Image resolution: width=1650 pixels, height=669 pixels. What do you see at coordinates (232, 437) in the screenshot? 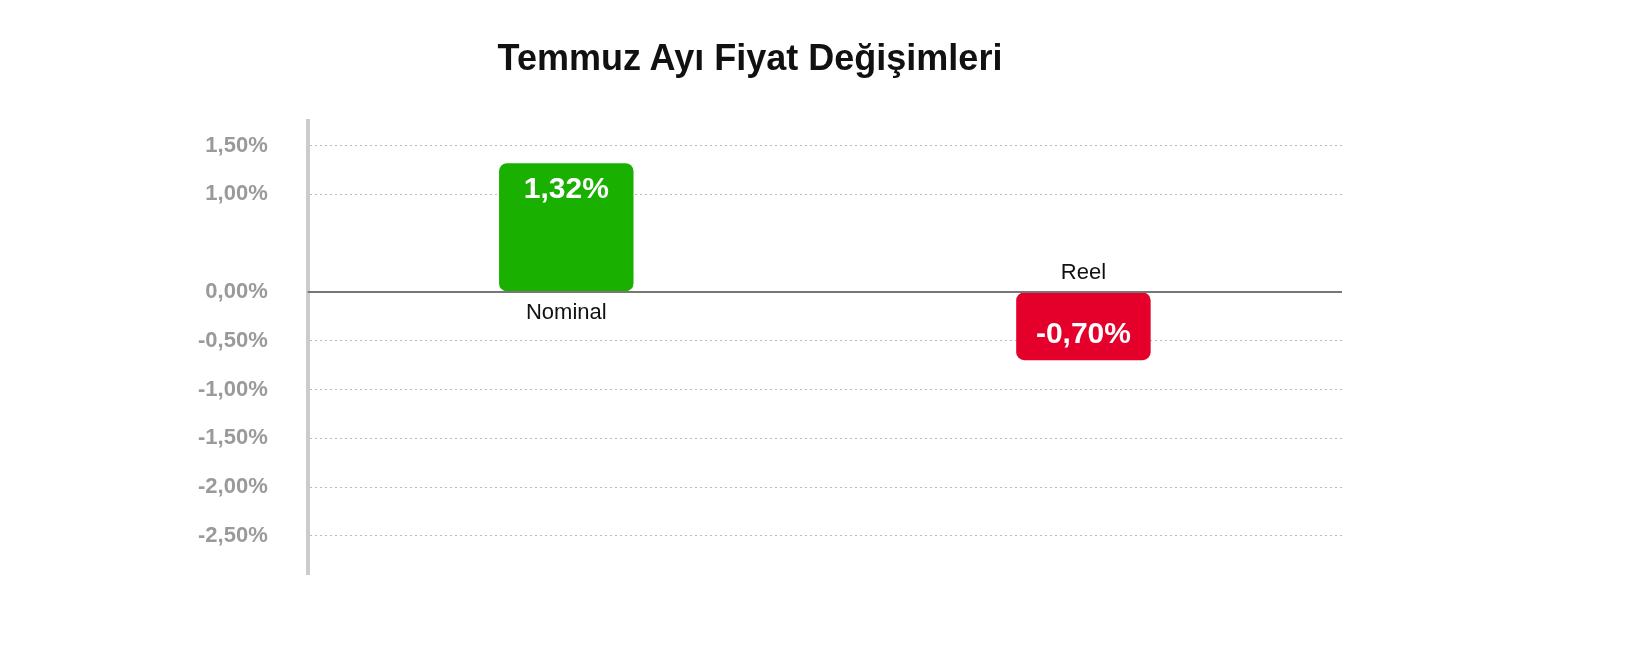
I see `y-tick-label: -1,50%` at bounding box center [232, 437].